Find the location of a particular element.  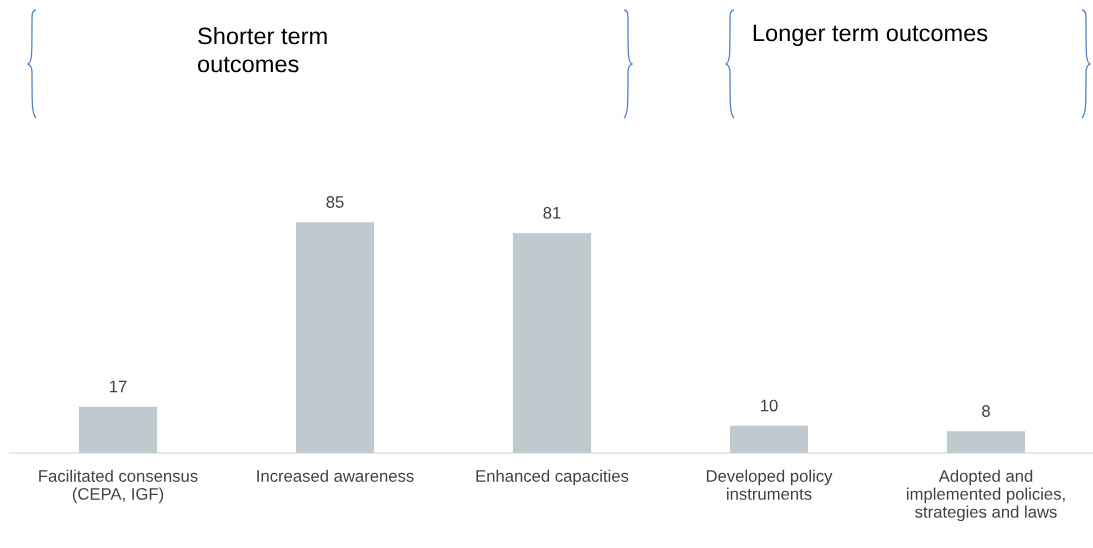

x-tick-label: Facilitated consensus (CEPA, IGF) is located at coordinates (118, 486).